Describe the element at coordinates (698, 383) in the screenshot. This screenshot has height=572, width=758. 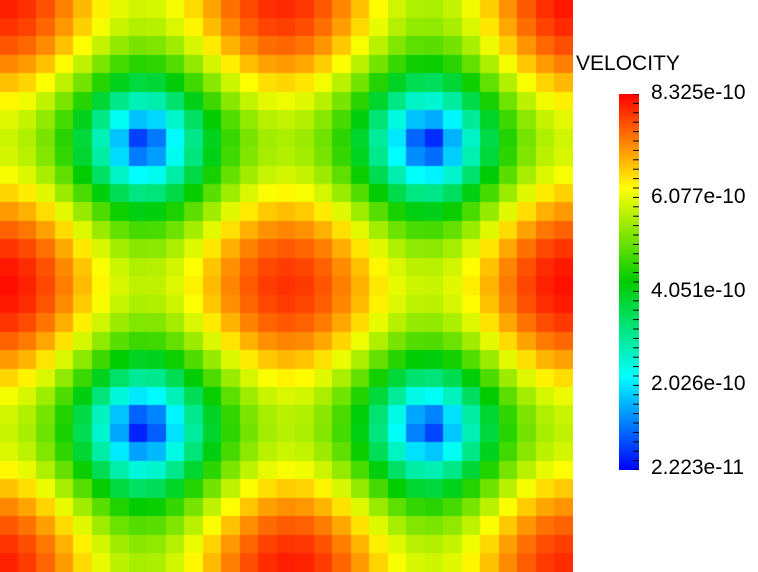
I see `legend-label-4: 2.026e-10` at that location.